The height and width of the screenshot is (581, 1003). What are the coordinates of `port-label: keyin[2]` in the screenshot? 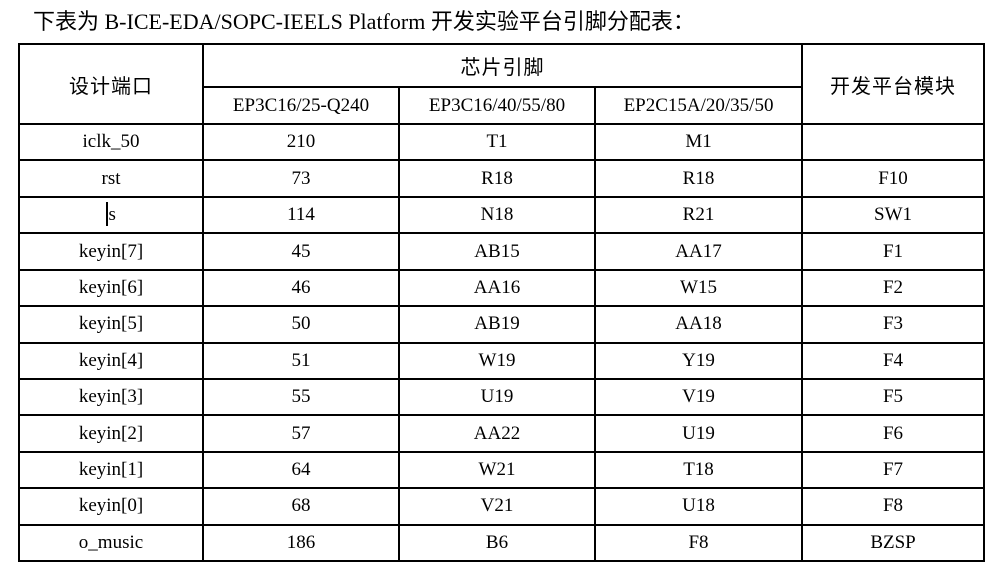 It's located at (111, 433).